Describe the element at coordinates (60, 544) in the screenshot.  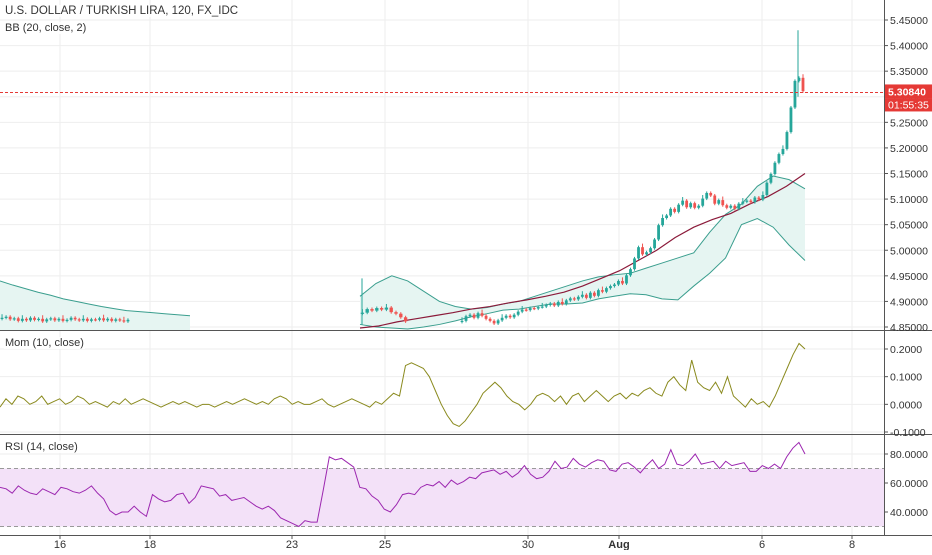
I see `x-tick-label: 16` at that location.